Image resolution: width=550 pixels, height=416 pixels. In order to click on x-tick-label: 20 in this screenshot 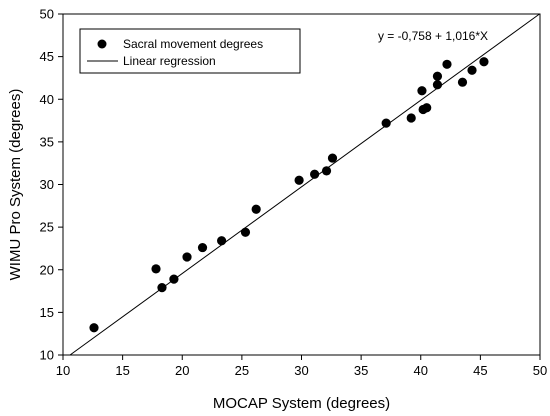, I will do `click(182, 370)`.